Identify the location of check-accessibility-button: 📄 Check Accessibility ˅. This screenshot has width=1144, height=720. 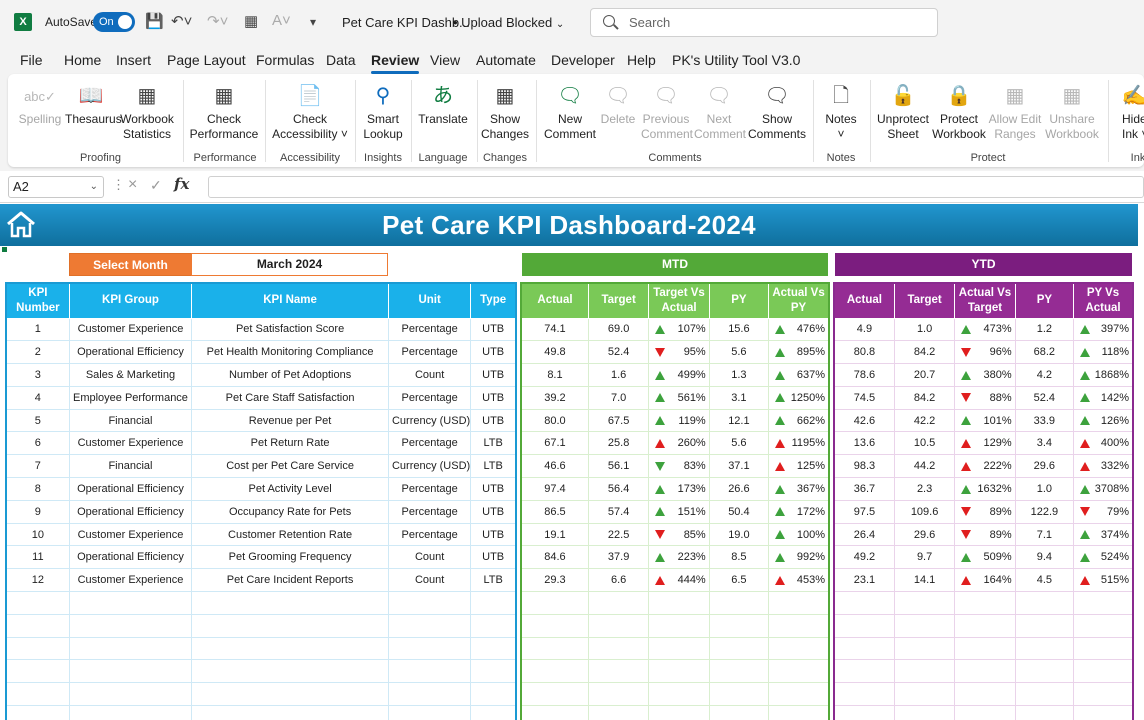
(310, 112).